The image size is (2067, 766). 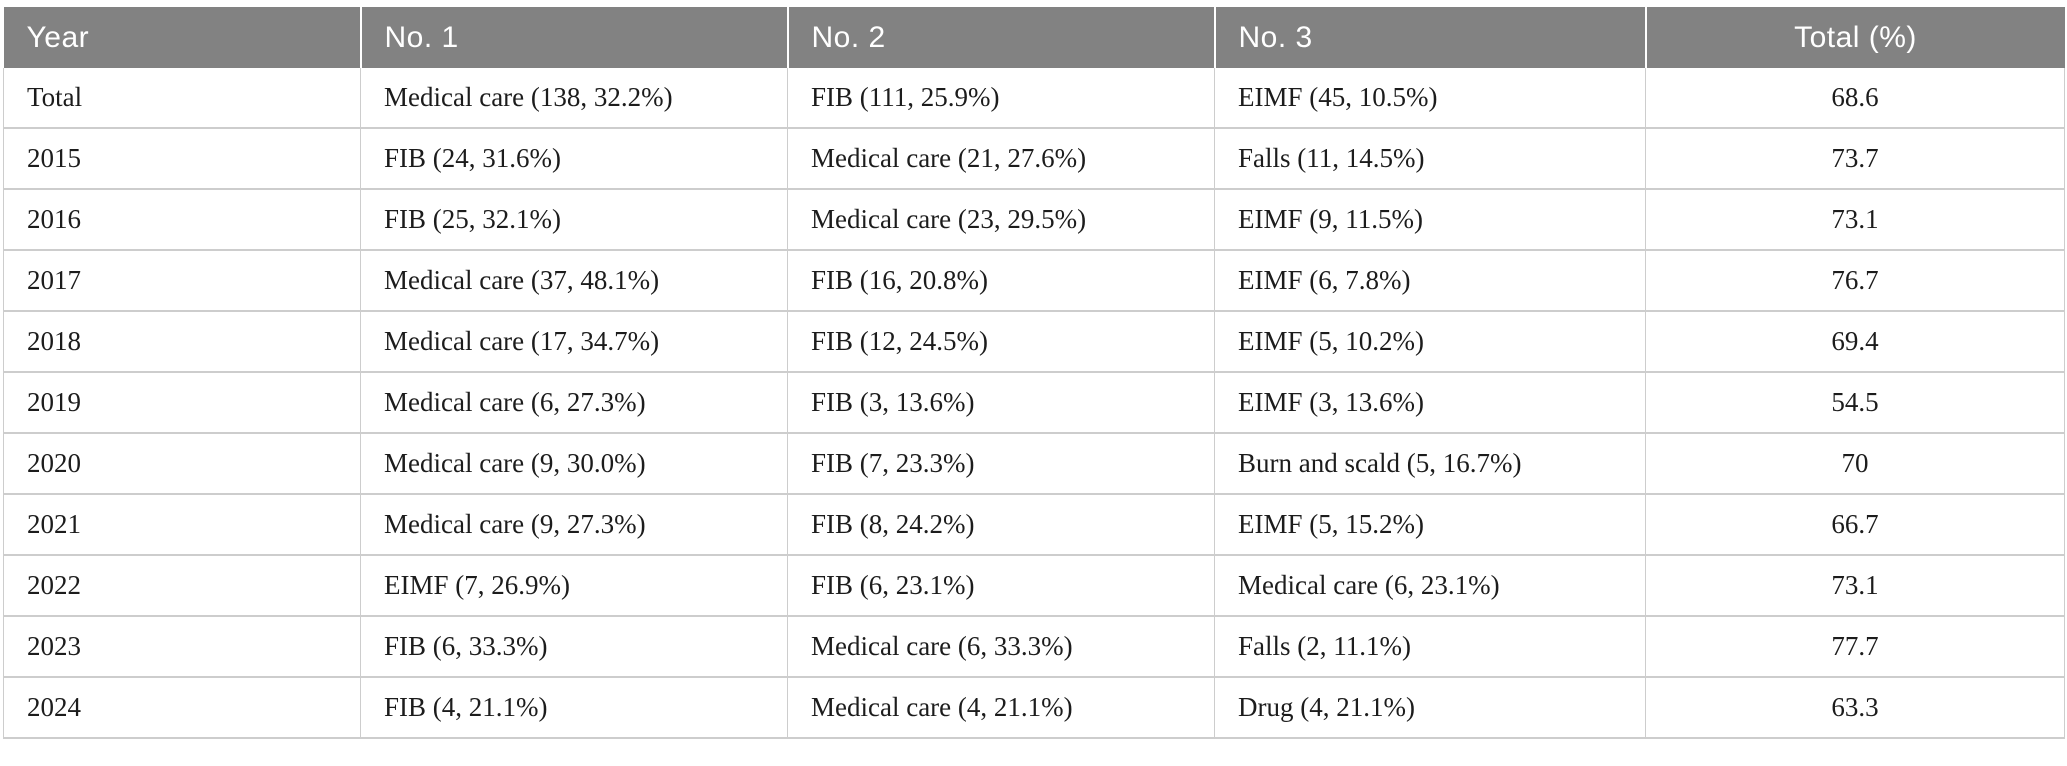 What do you see at coordinates (182, 280) in the screenshot?
I see `cell-year: 2017` at bounding box center [182, 280].